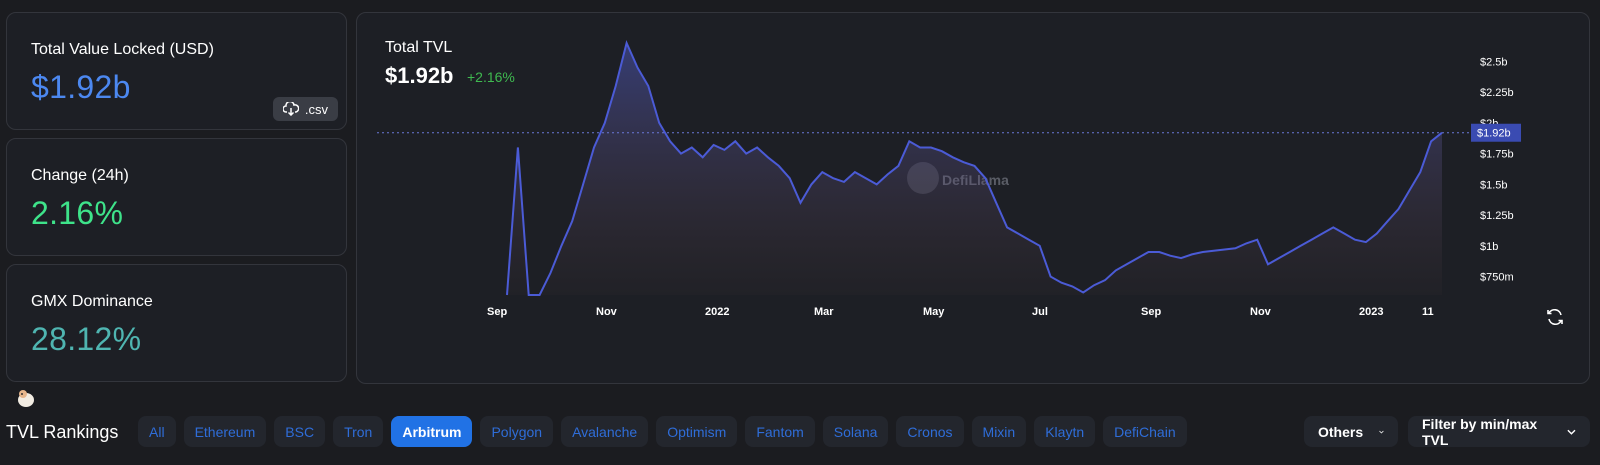  I want to click on others-dropdown: Others, so click(1351, 431).